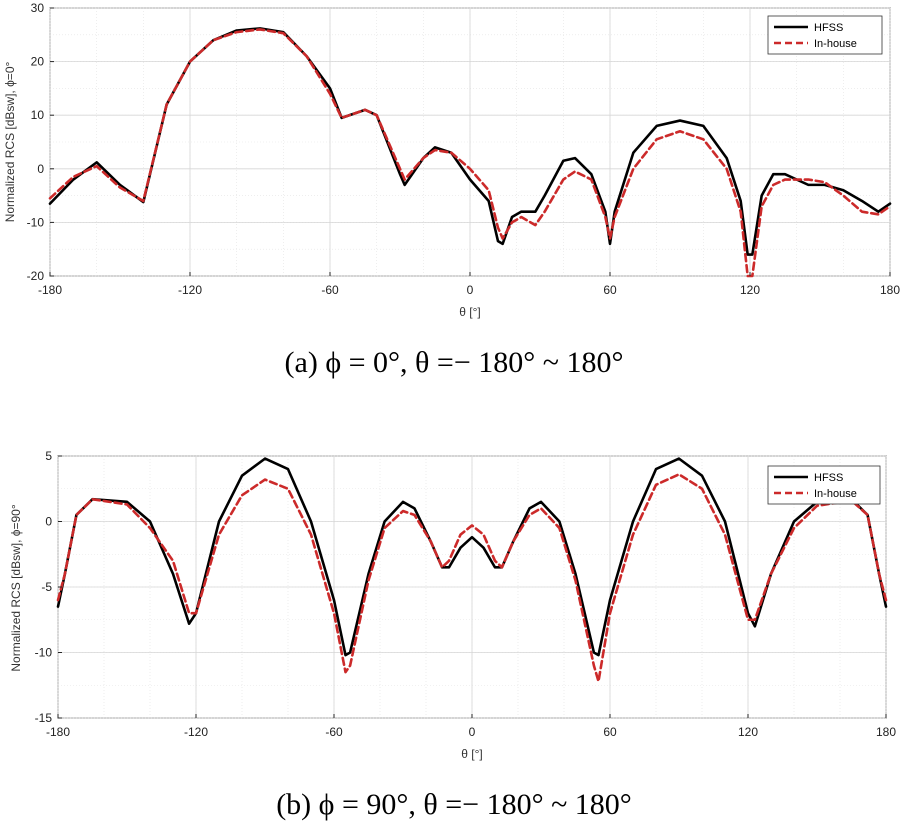 The width and height of the screenshot is (908, 830). Describe the element at coordinates (454, 362) in the screenshot. I see `caption-a: (a) ϕ = 0°, θ =− 180° ~ 180°` at that location.